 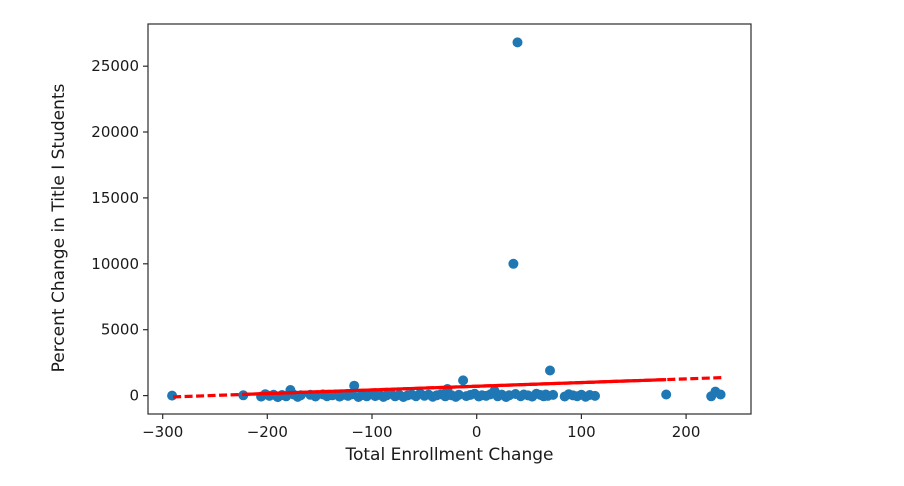 What do you see at coordinates (449, 455) in the screenshot?
I see `x-axis-title: Total Enrollment Change` at bounding box center [449, 455].